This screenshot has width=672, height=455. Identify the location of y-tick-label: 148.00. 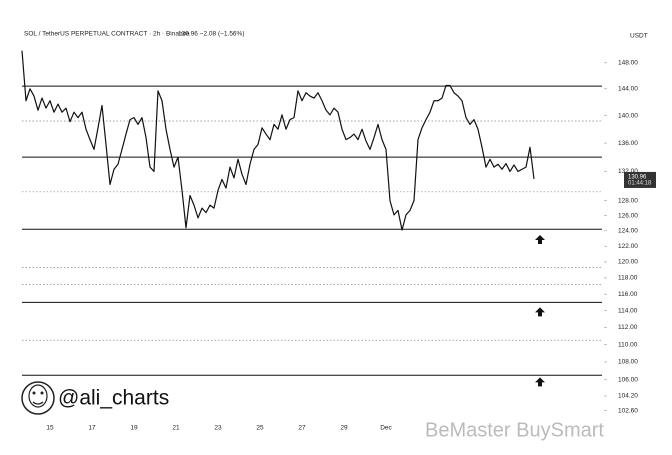
(628, 63).